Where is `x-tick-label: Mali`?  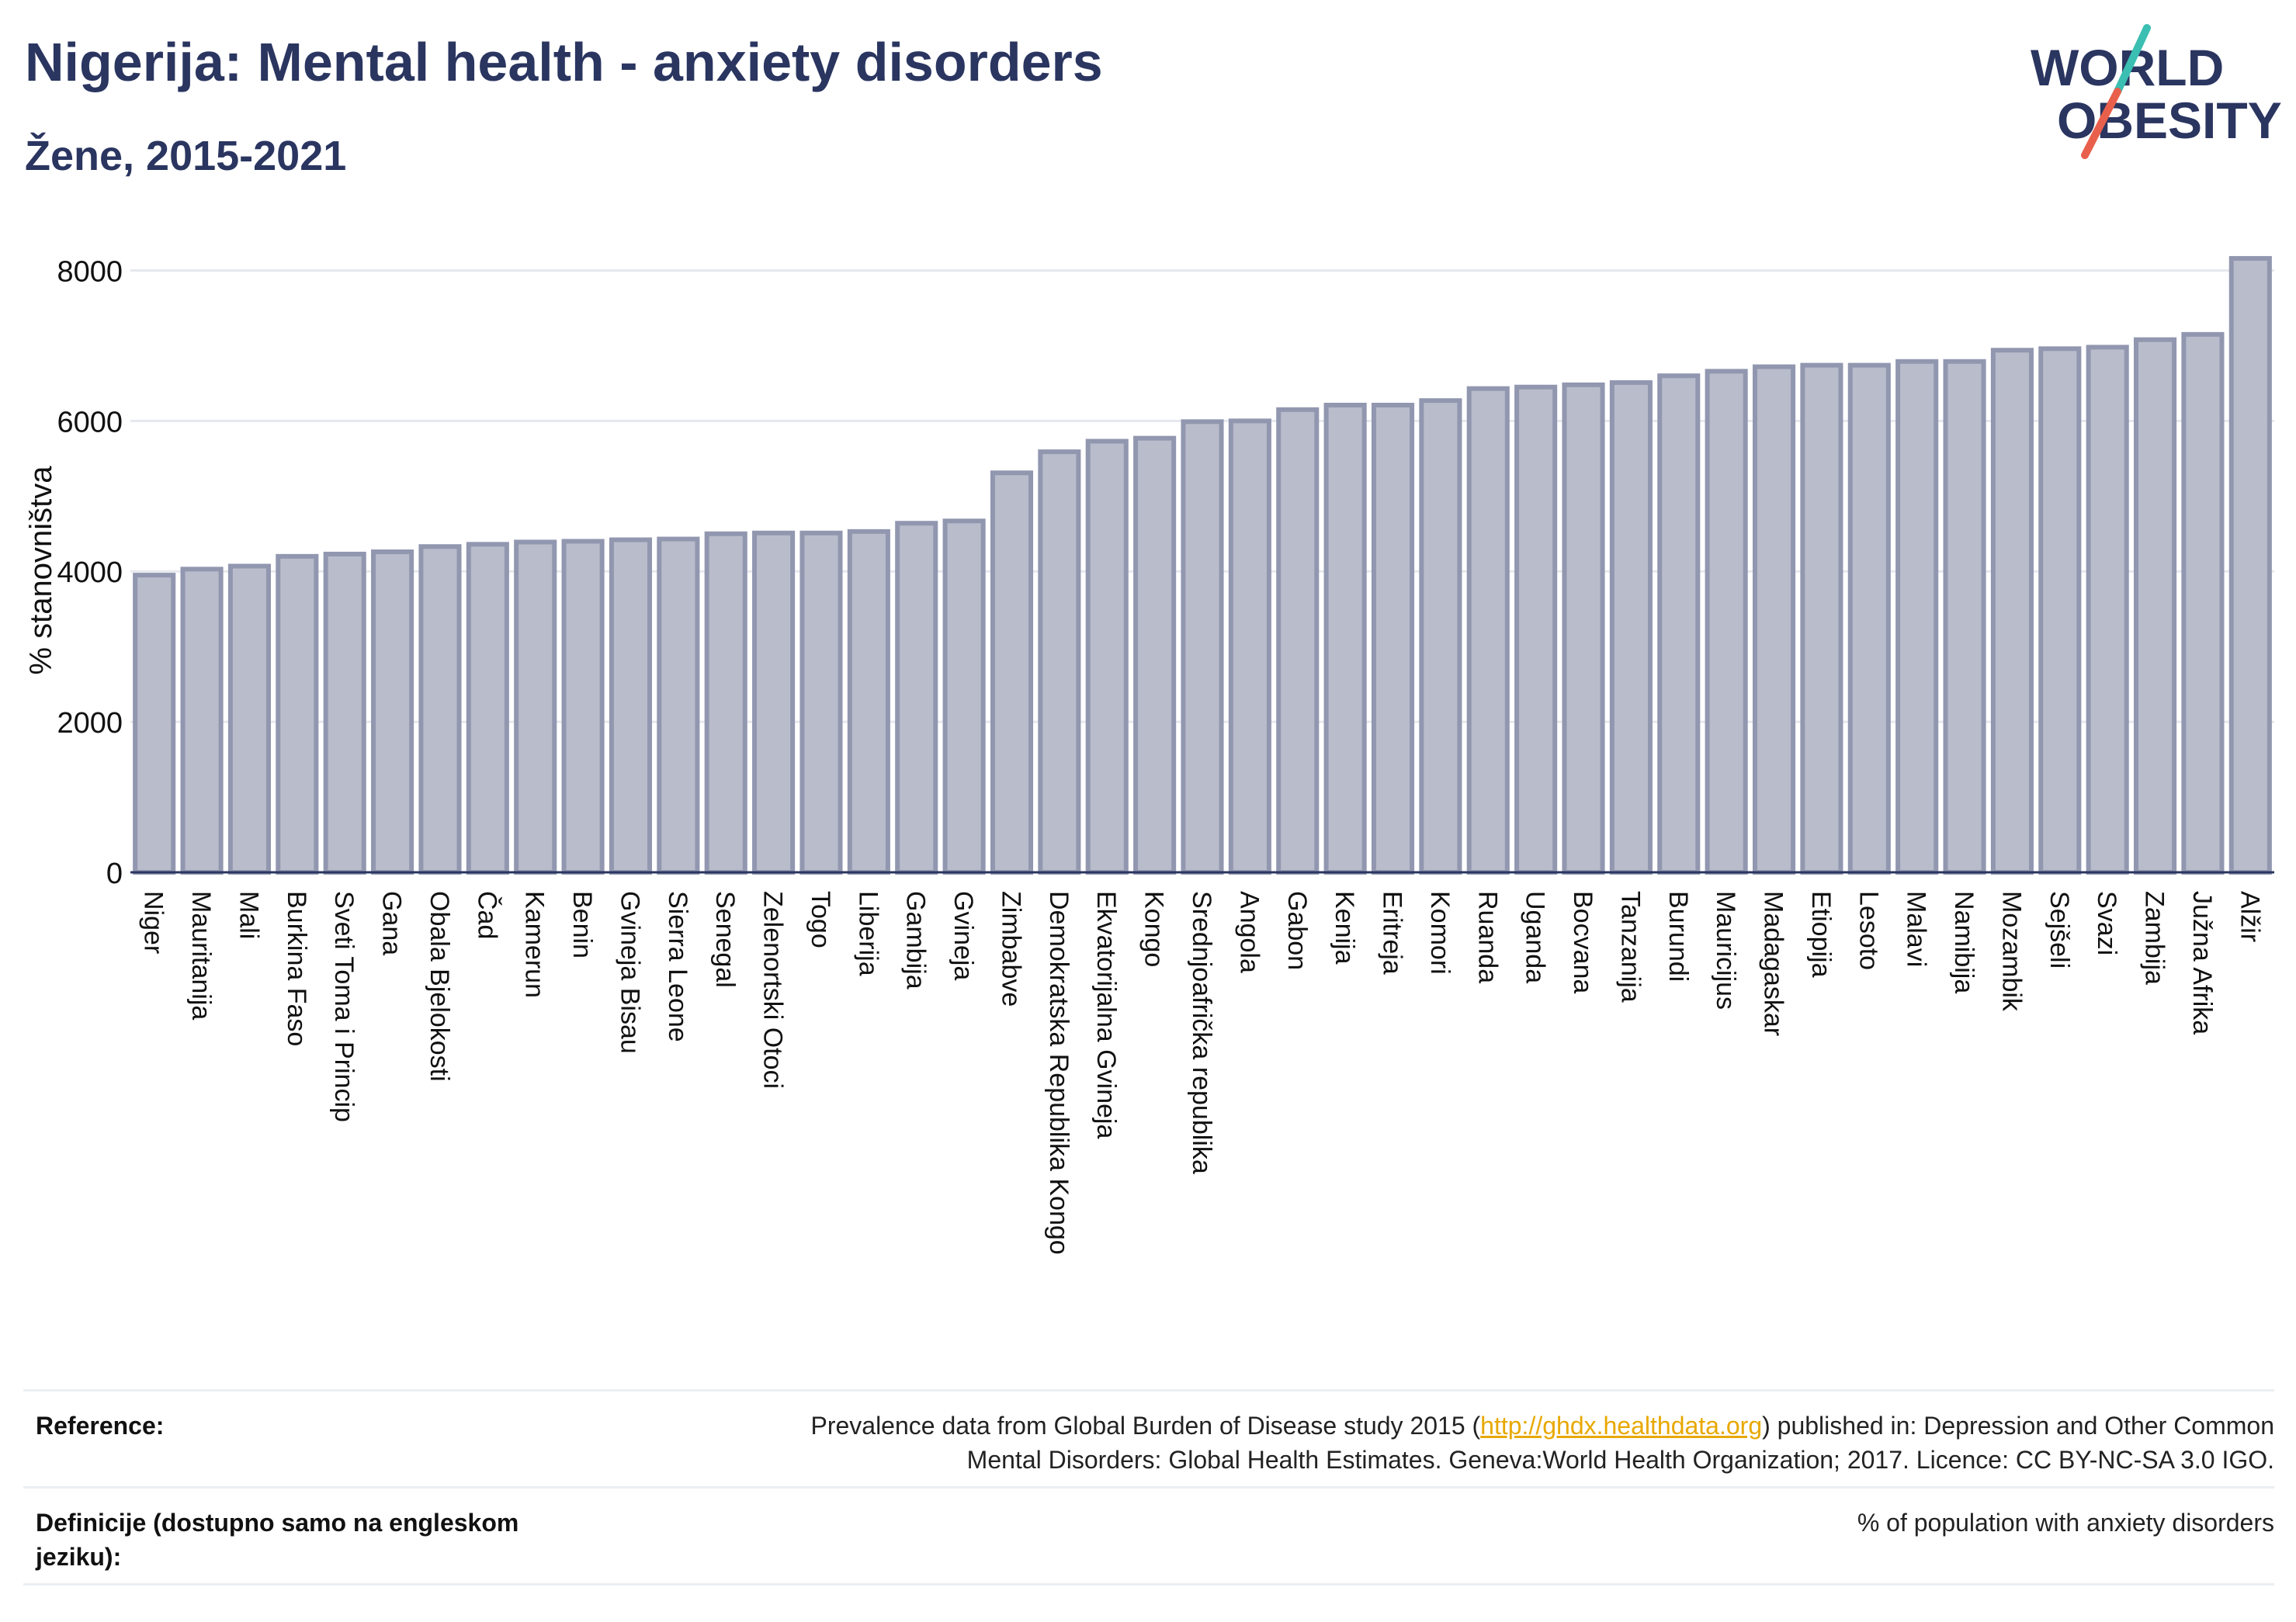
x-tick-label: Mali is located at coordinates (248, 915).